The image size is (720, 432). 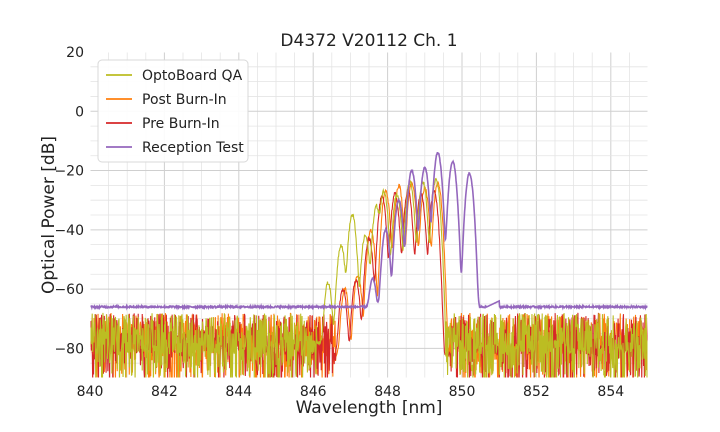 I want to click on y-tick-label: −60, so click(x=69, y=290).